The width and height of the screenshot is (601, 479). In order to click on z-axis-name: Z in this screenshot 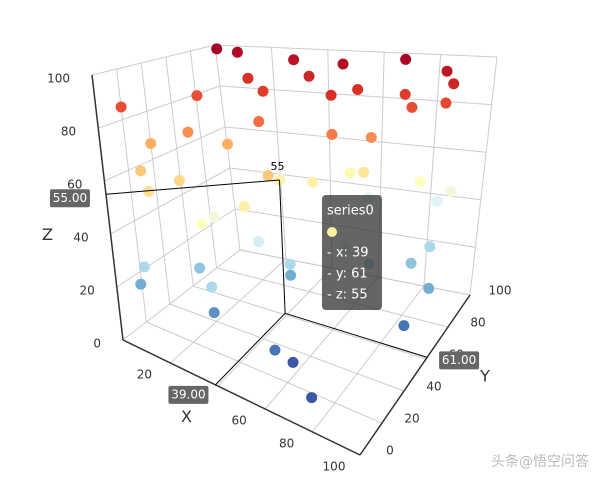, I will do `click(47, 234)`.